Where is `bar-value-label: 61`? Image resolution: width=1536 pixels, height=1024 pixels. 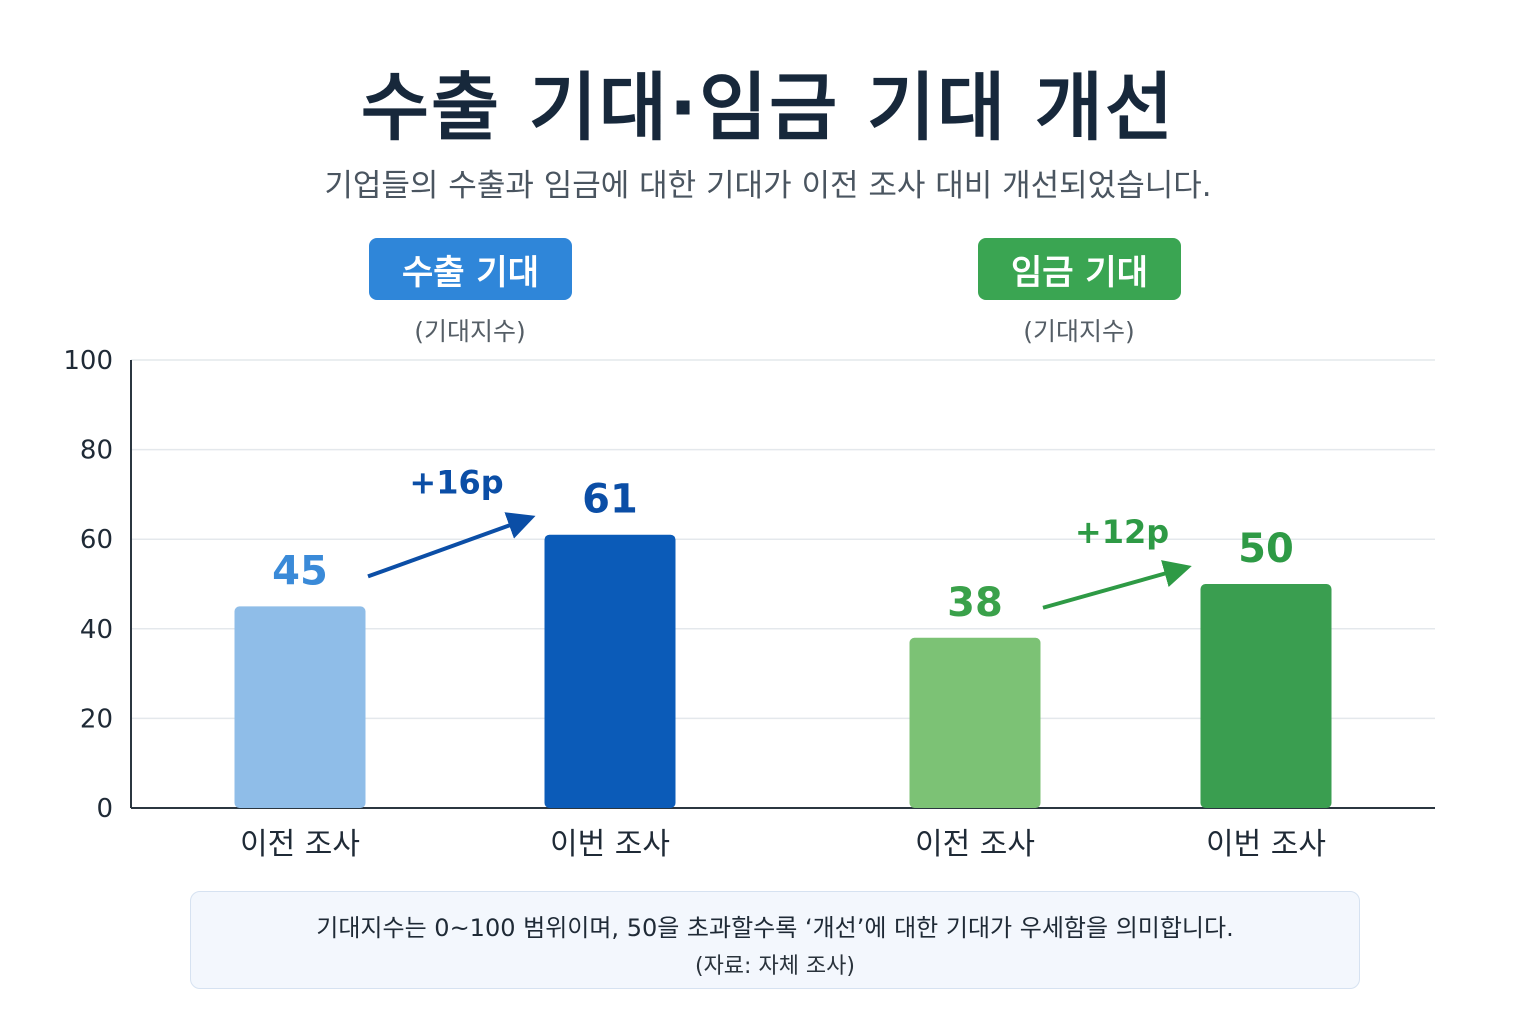
bar-value-label: 61 is located at coordinates (610, 500).